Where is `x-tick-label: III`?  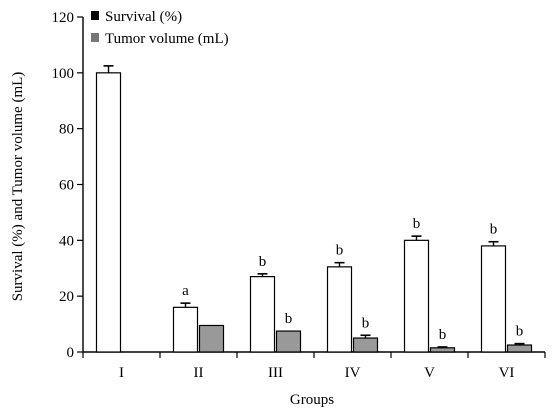
x-tick-label: III is located at coordinates (275, 373).